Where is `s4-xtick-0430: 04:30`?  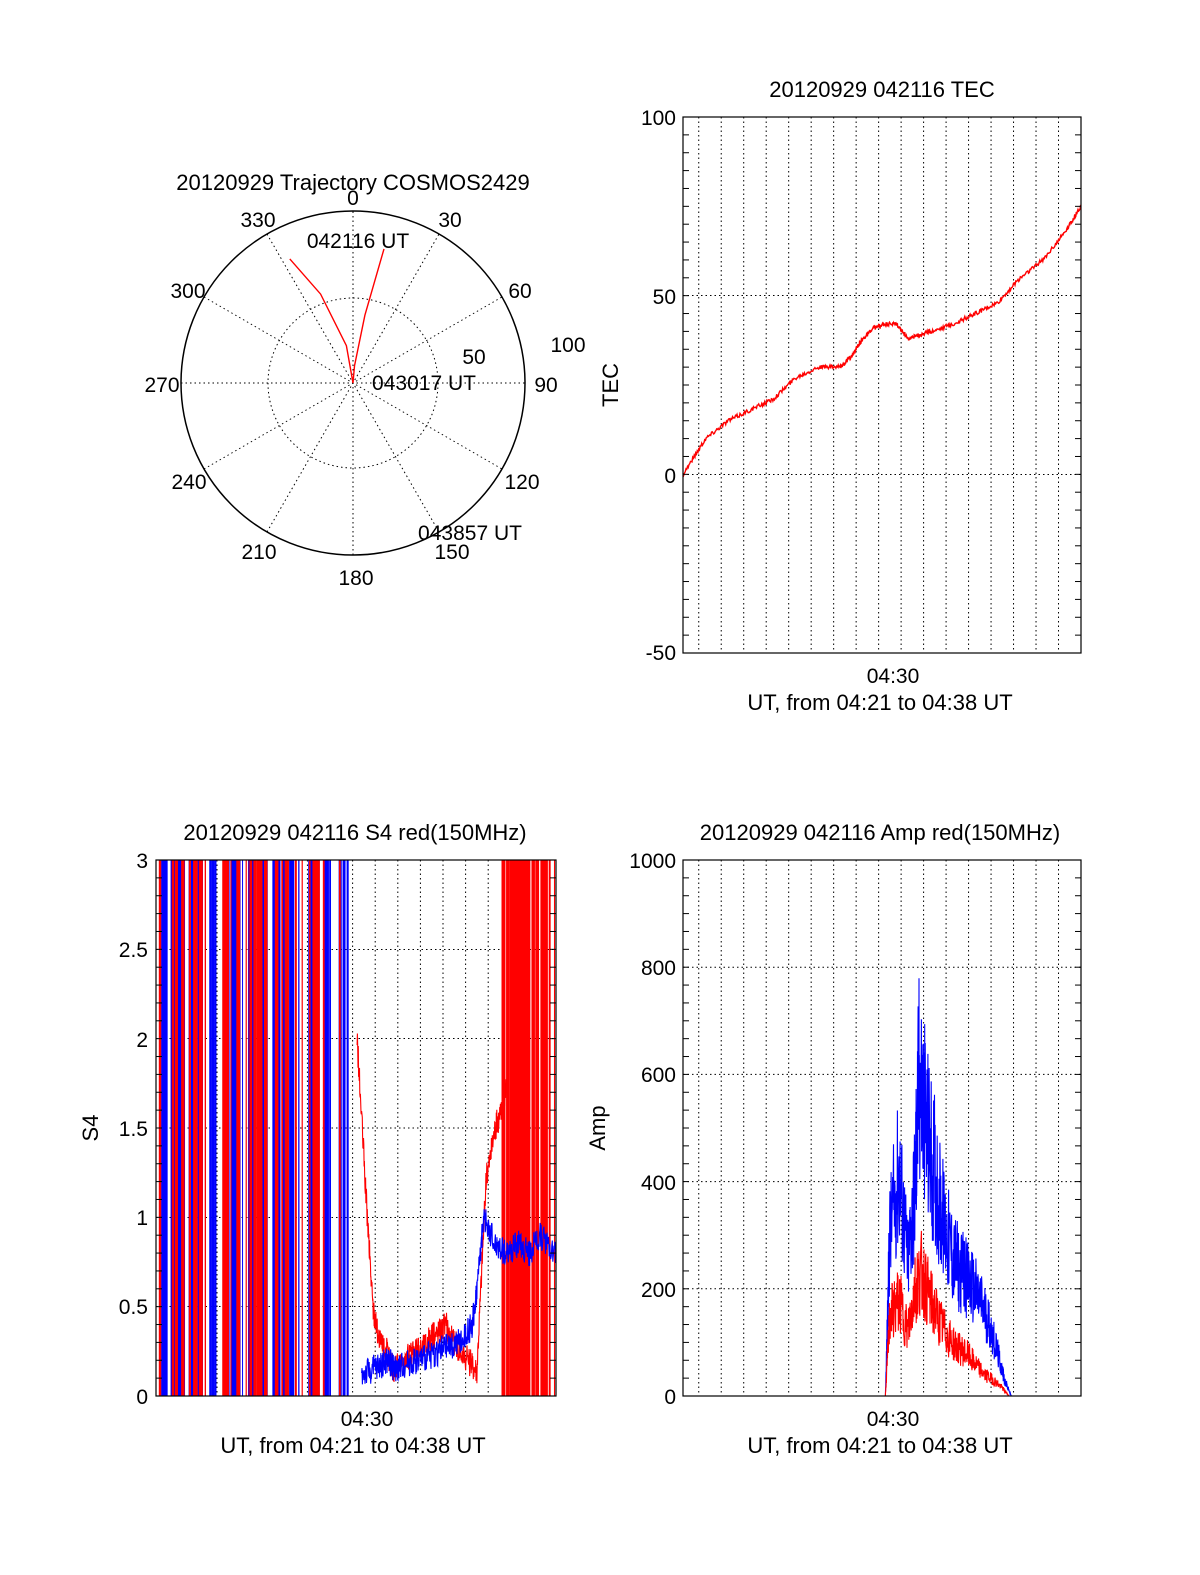
s4-xtick-0430: 04:30 is located at coordinates (367, 1419).